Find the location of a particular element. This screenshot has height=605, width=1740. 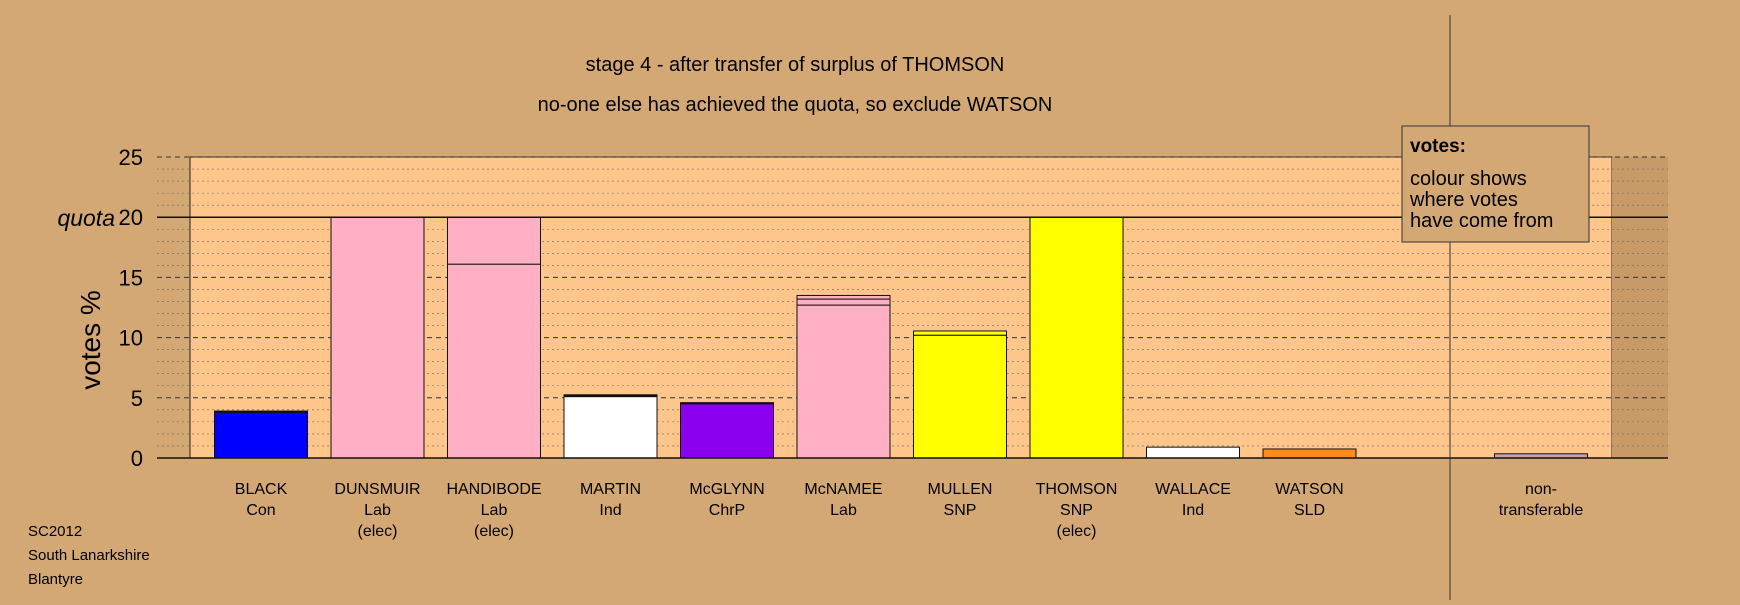

y-tick-label: 10 is located at coordinates (131, 338).